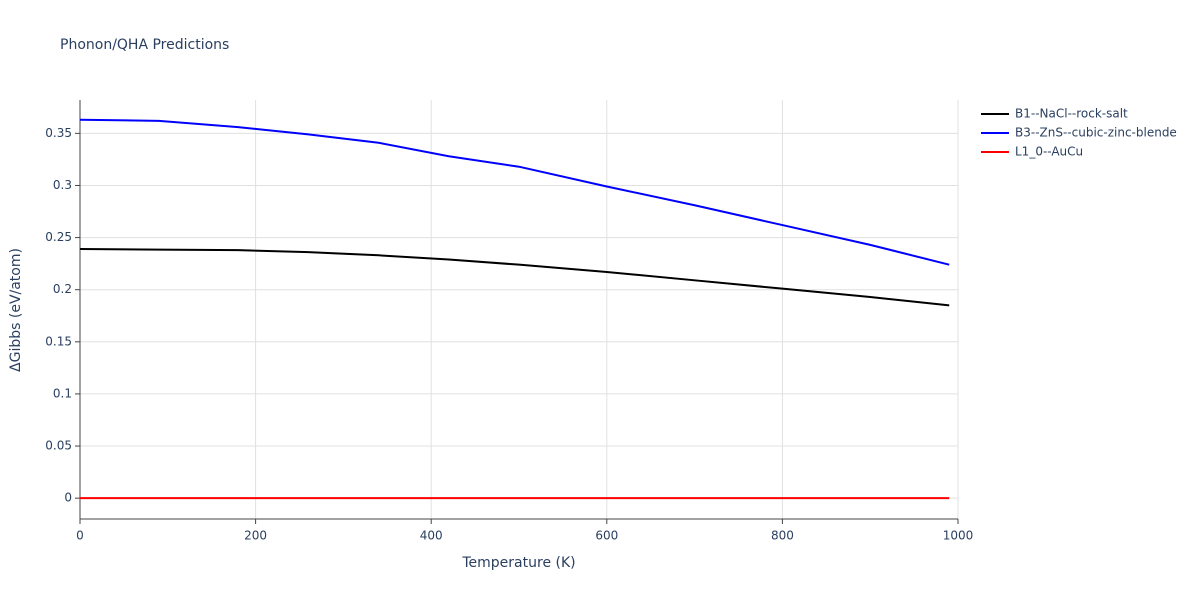 Image resolution: width=1200 pixels, height=600 pixels. What do you see at coordinates (1049, 152) in the screenshot?
I see `legend-label: L1_0--AuCu` at bounding box center [1049, 152].